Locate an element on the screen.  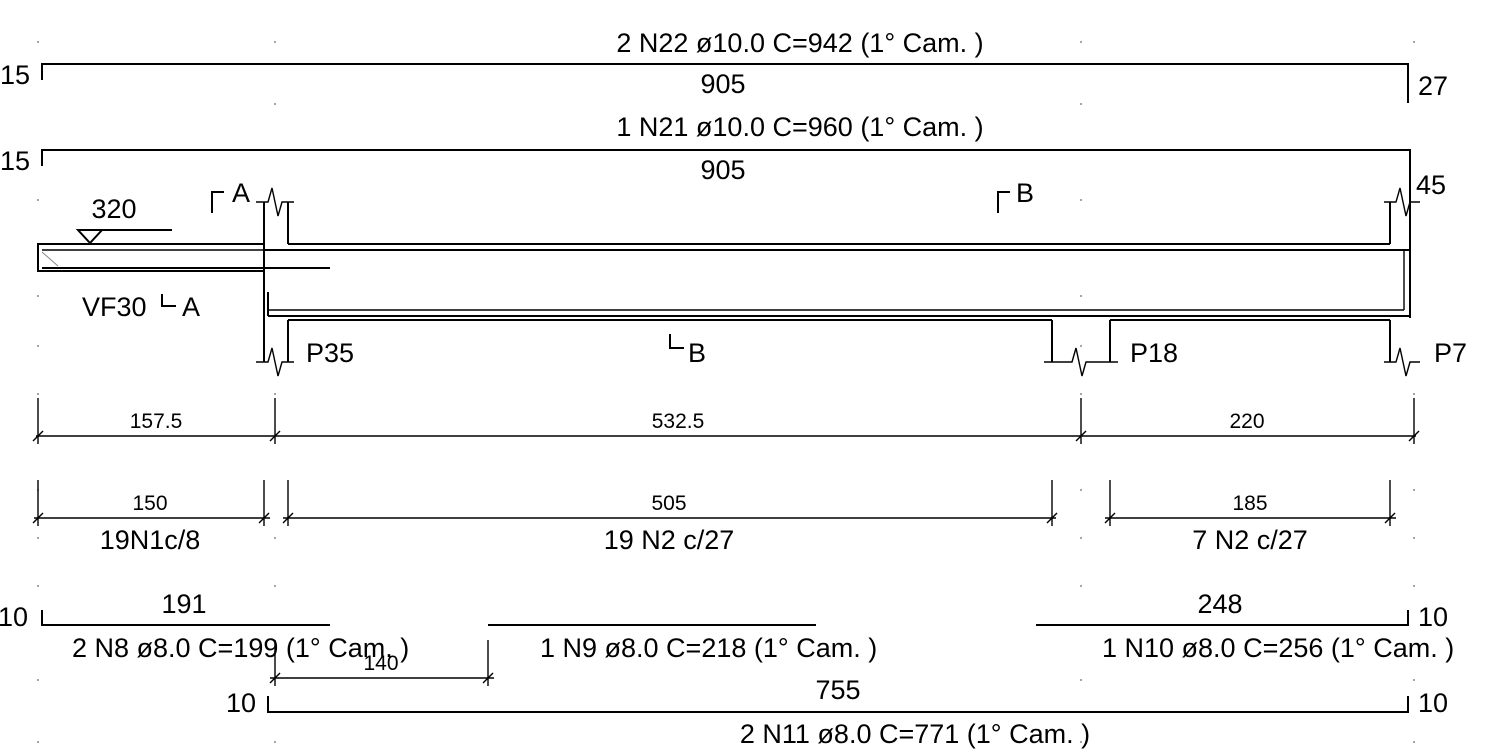
bar-n21-label: 1 N21 ø10.0 C=960 (1° Cam. ) is located at coordinates (799, 127).